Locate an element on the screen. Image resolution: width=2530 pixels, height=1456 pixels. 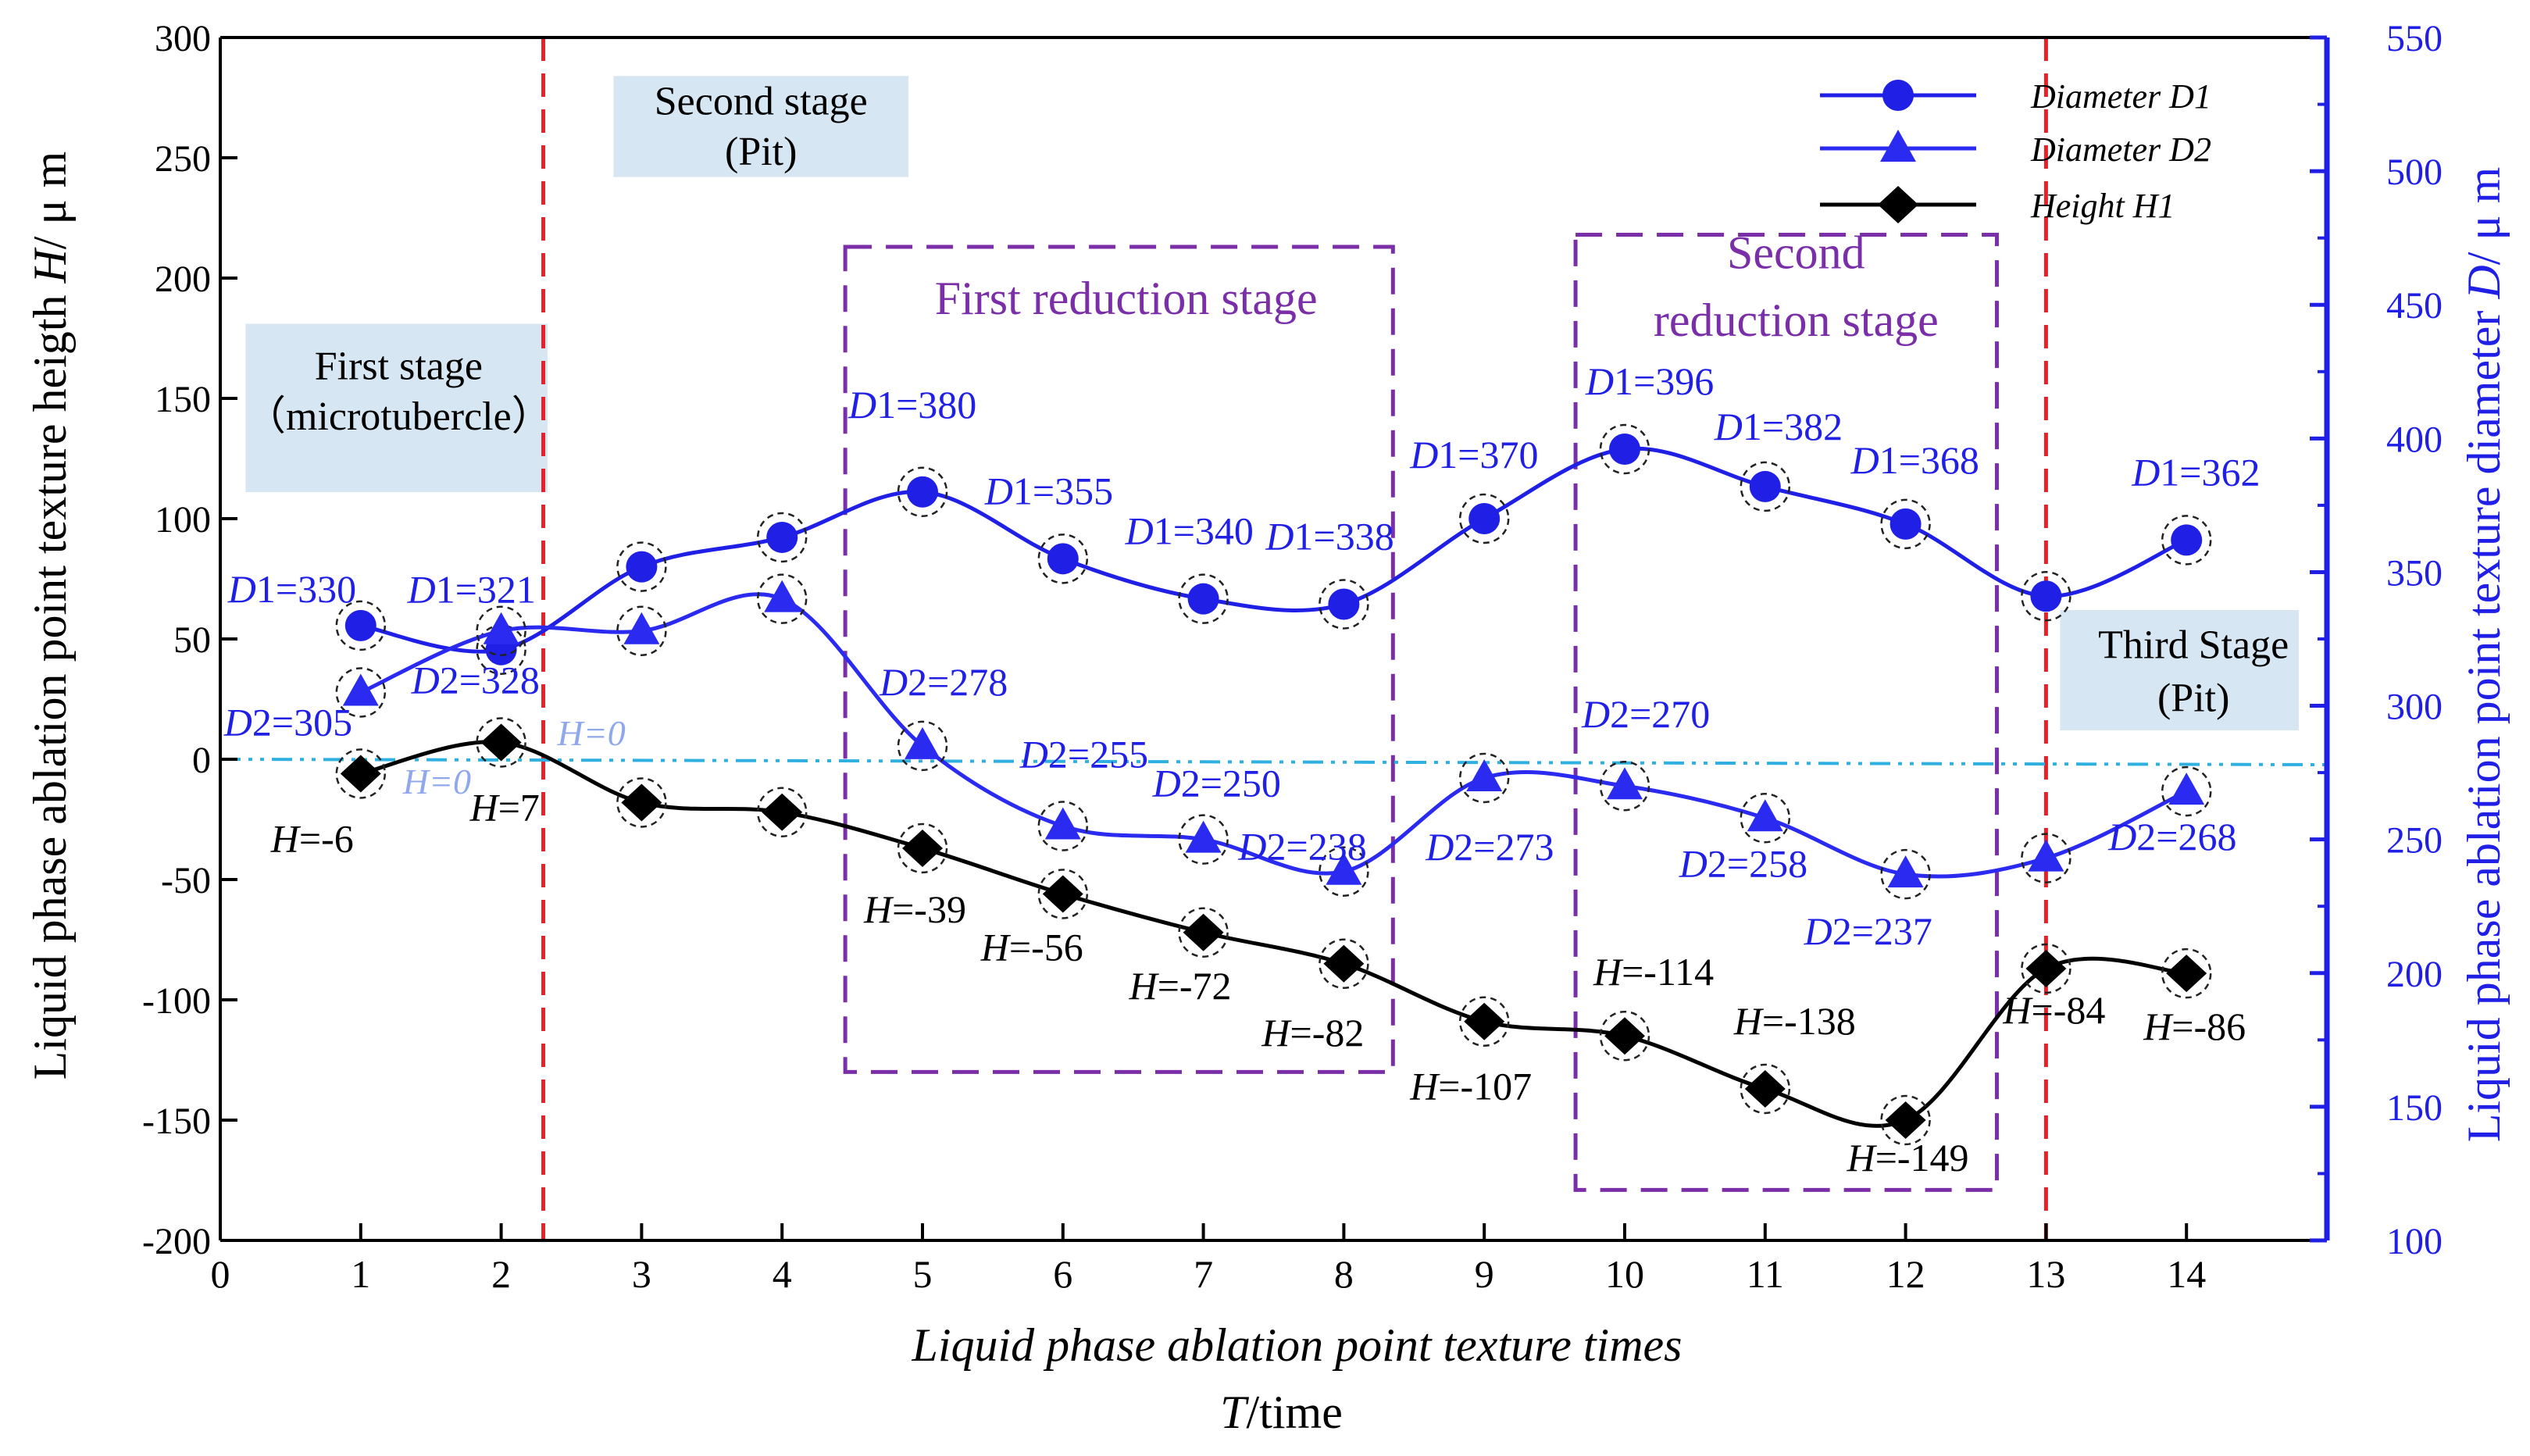
series-2-data-label-14: D2=268 is located at coordinates (2171, 836).